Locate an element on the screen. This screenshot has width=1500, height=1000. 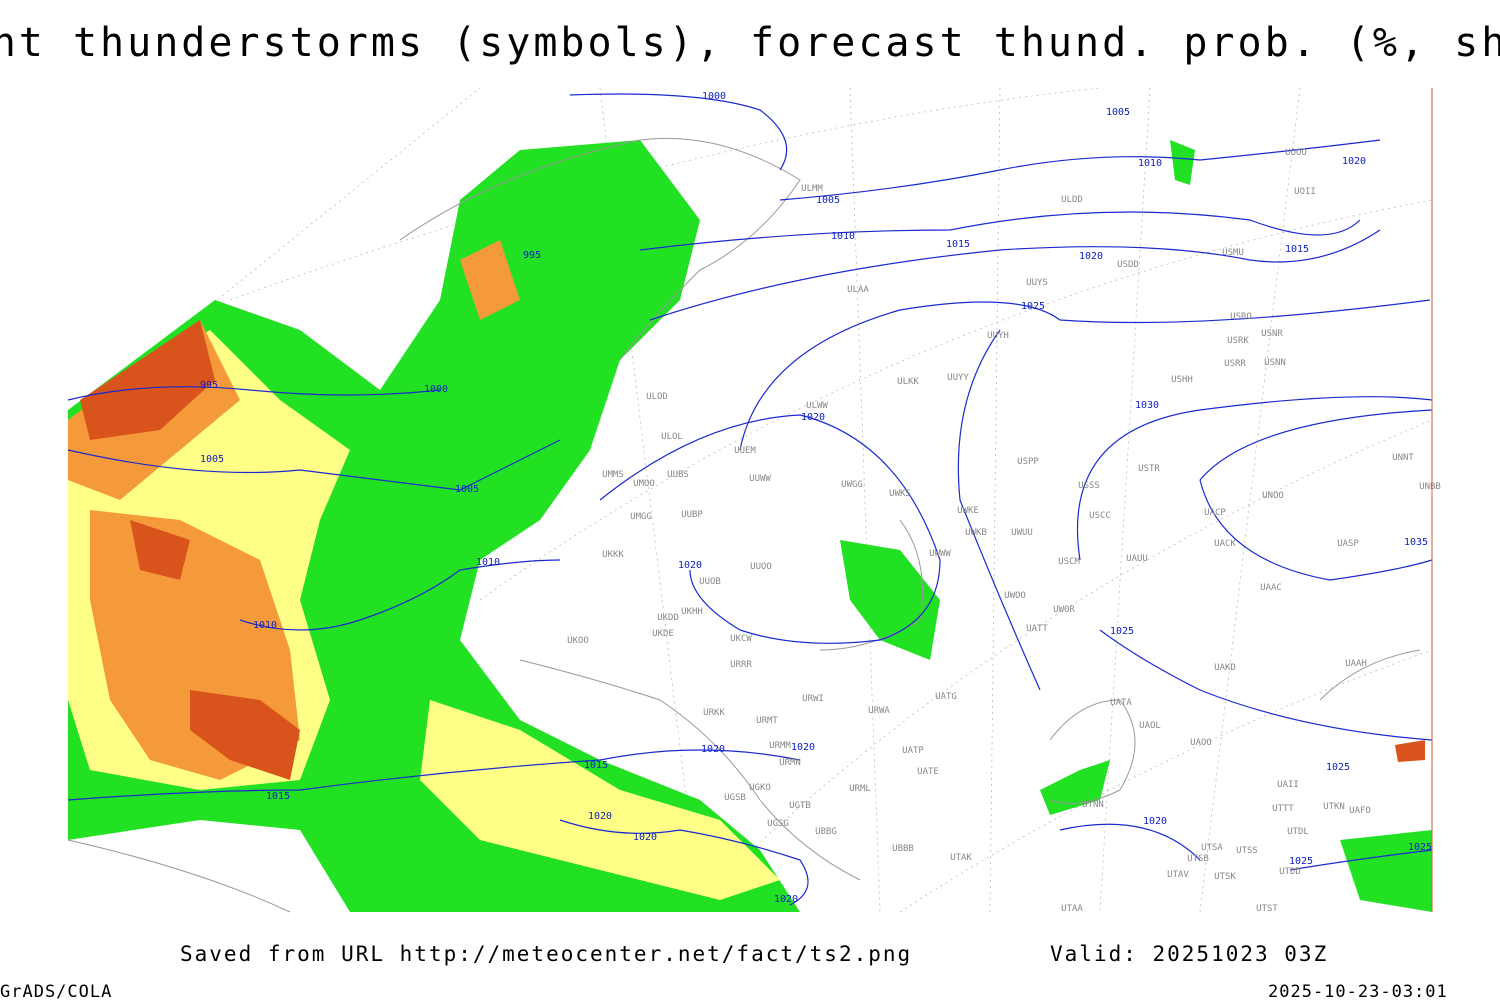
station-label: UUOB is located at coordinates (710, 582).